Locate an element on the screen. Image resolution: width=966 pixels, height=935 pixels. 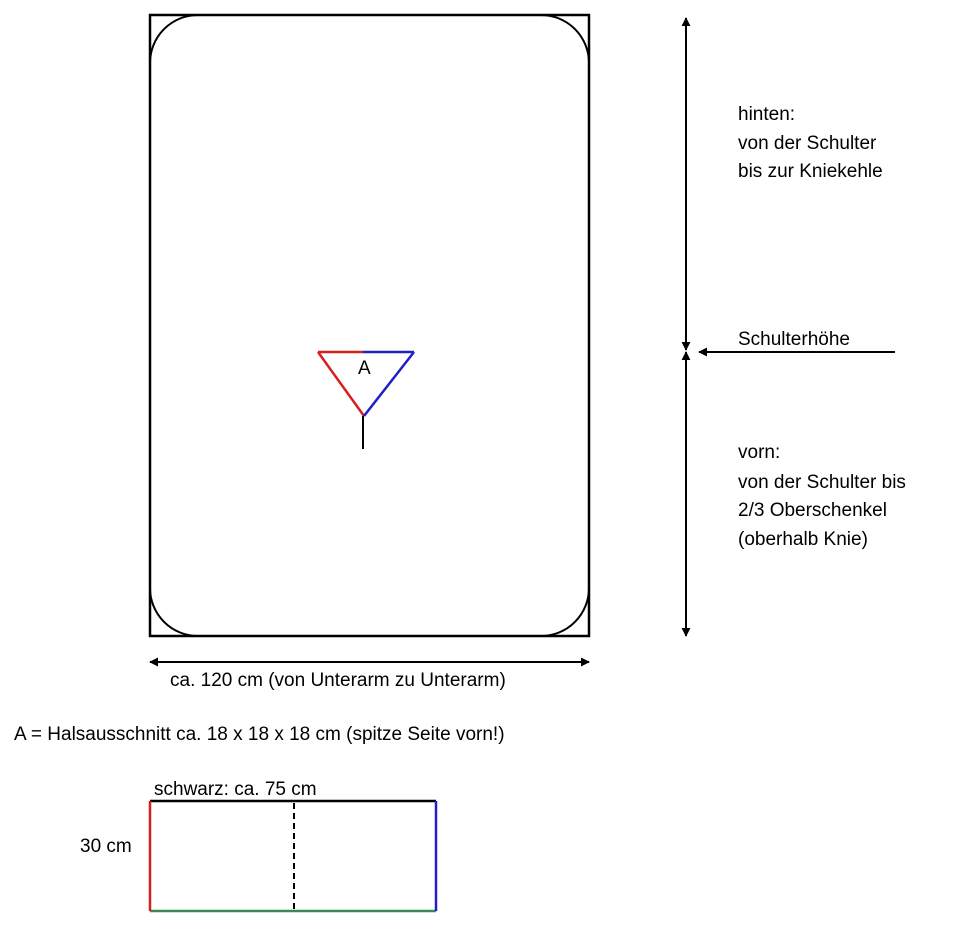
strip-length-label: schwarz: ca. 75 cm is located at coordinates (235, 789).